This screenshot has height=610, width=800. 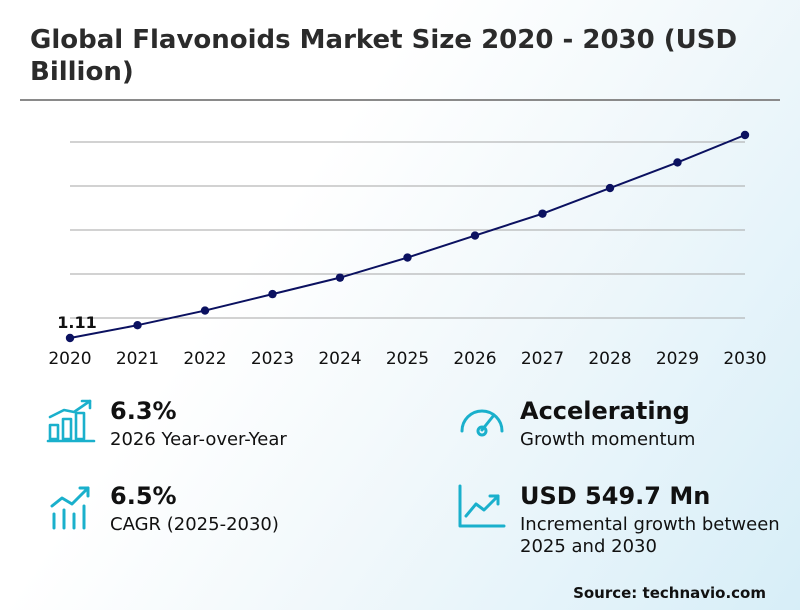 What do you see at coordinates (340, 277) in the screenshot?
I see `data-point-2024` at bounding box center [340, 277].